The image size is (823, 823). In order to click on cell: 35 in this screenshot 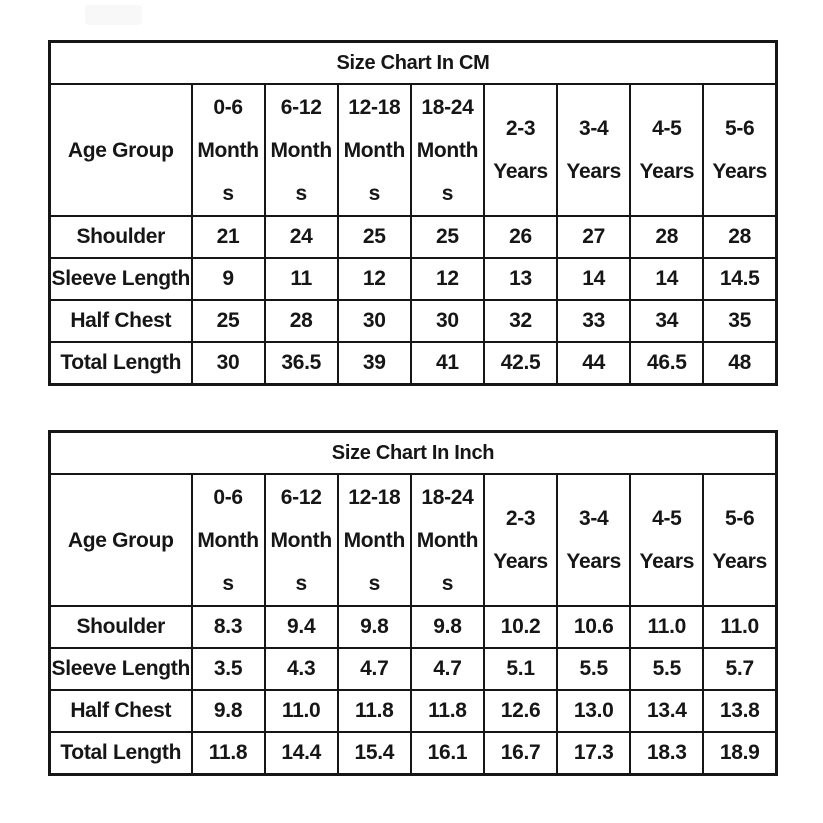, I will do `click(740, 321)`.